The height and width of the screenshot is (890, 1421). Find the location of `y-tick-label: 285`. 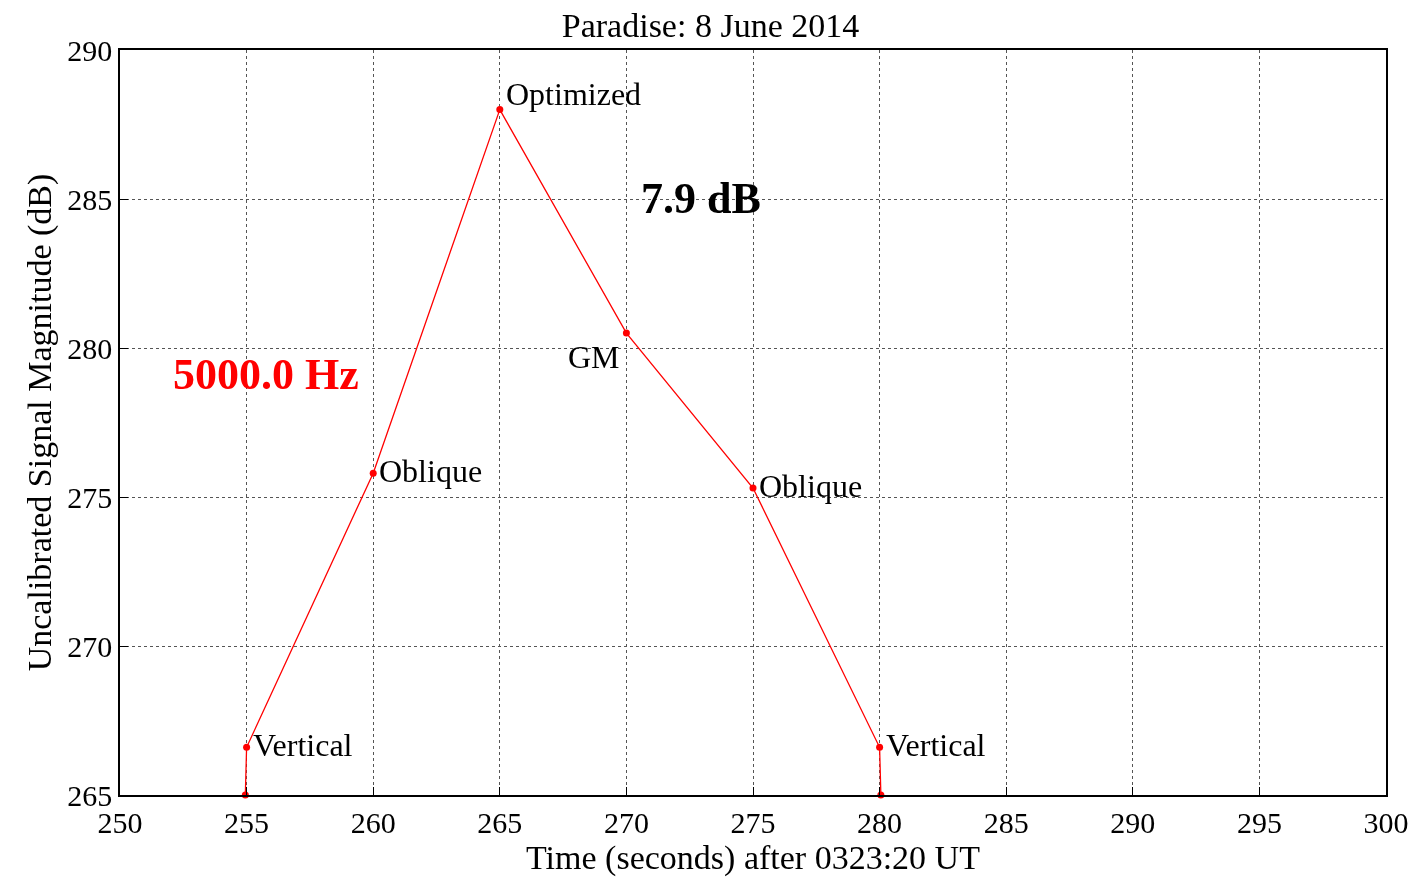

y-tick-label: 285 is located at coordinates (90, 199).